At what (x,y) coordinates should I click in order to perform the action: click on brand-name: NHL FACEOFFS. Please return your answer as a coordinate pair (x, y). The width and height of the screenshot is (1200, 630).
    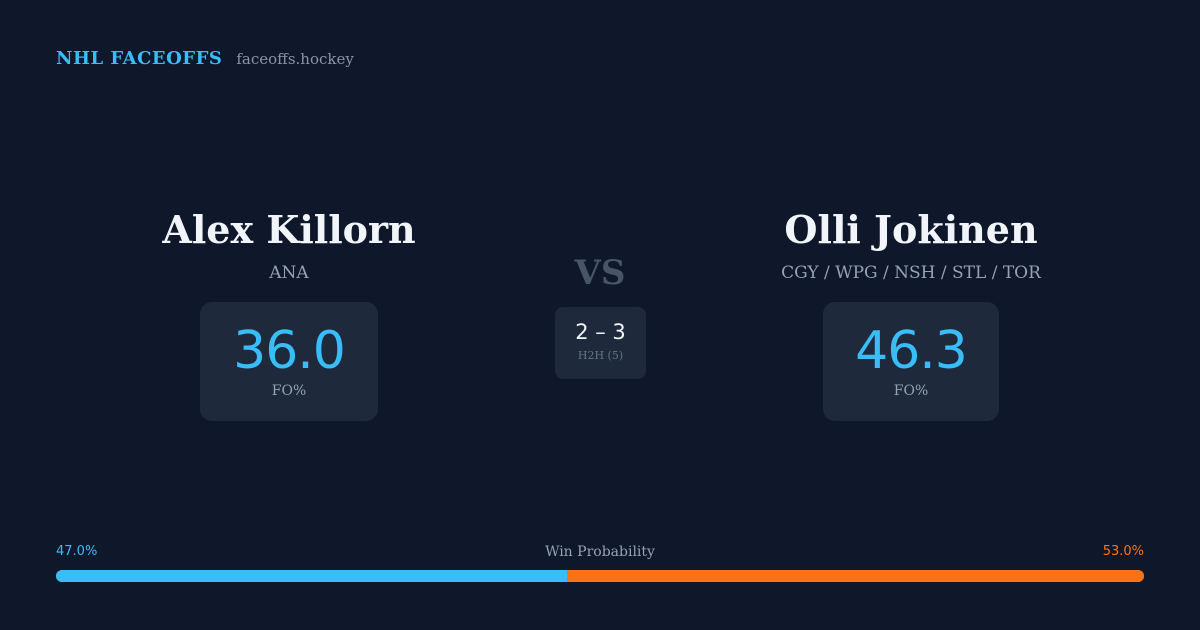
    Looking at the image, I should click on (139, 58).